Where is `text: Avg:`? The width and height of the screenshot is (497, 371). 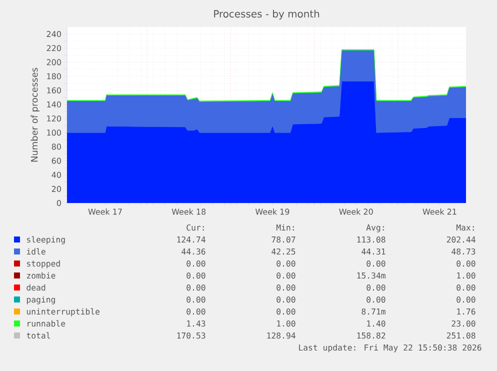 text: Avg: is located at coordinates (375, 228).